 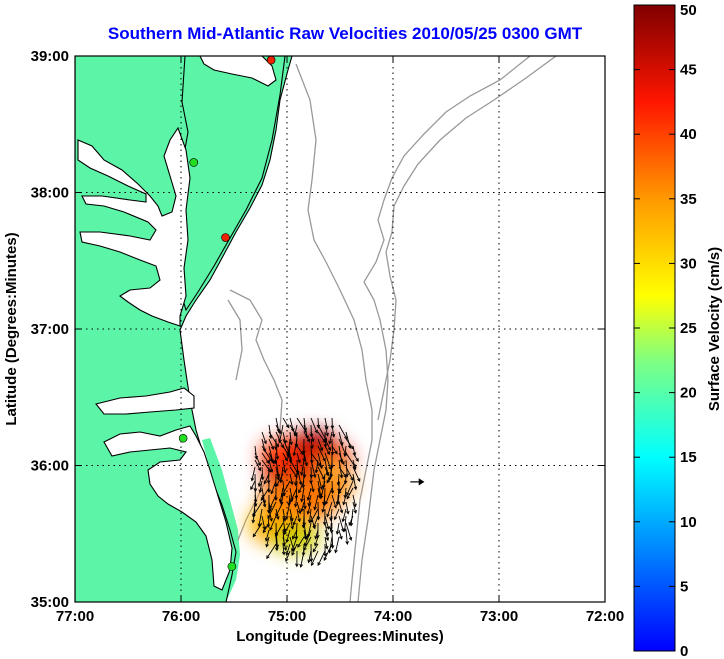 What do you see at coordinates (334, 332) in the screenshot?
I see `isobath-inner` at bounding box center [334, 332].